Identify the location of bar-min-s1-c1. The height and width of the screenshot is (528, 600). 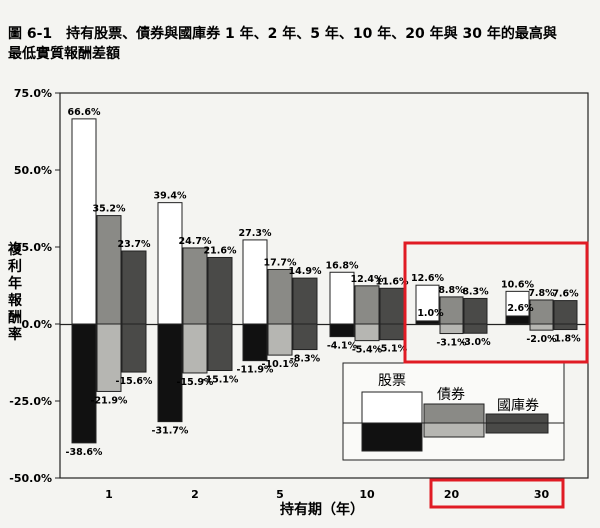
(195, 348).